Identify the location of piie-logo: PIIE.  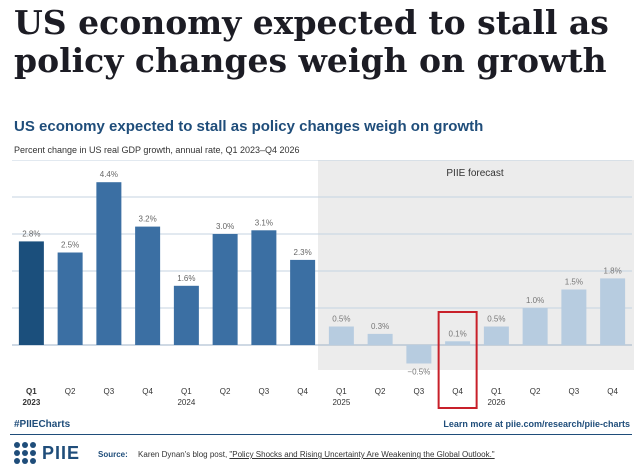
(47, 453).